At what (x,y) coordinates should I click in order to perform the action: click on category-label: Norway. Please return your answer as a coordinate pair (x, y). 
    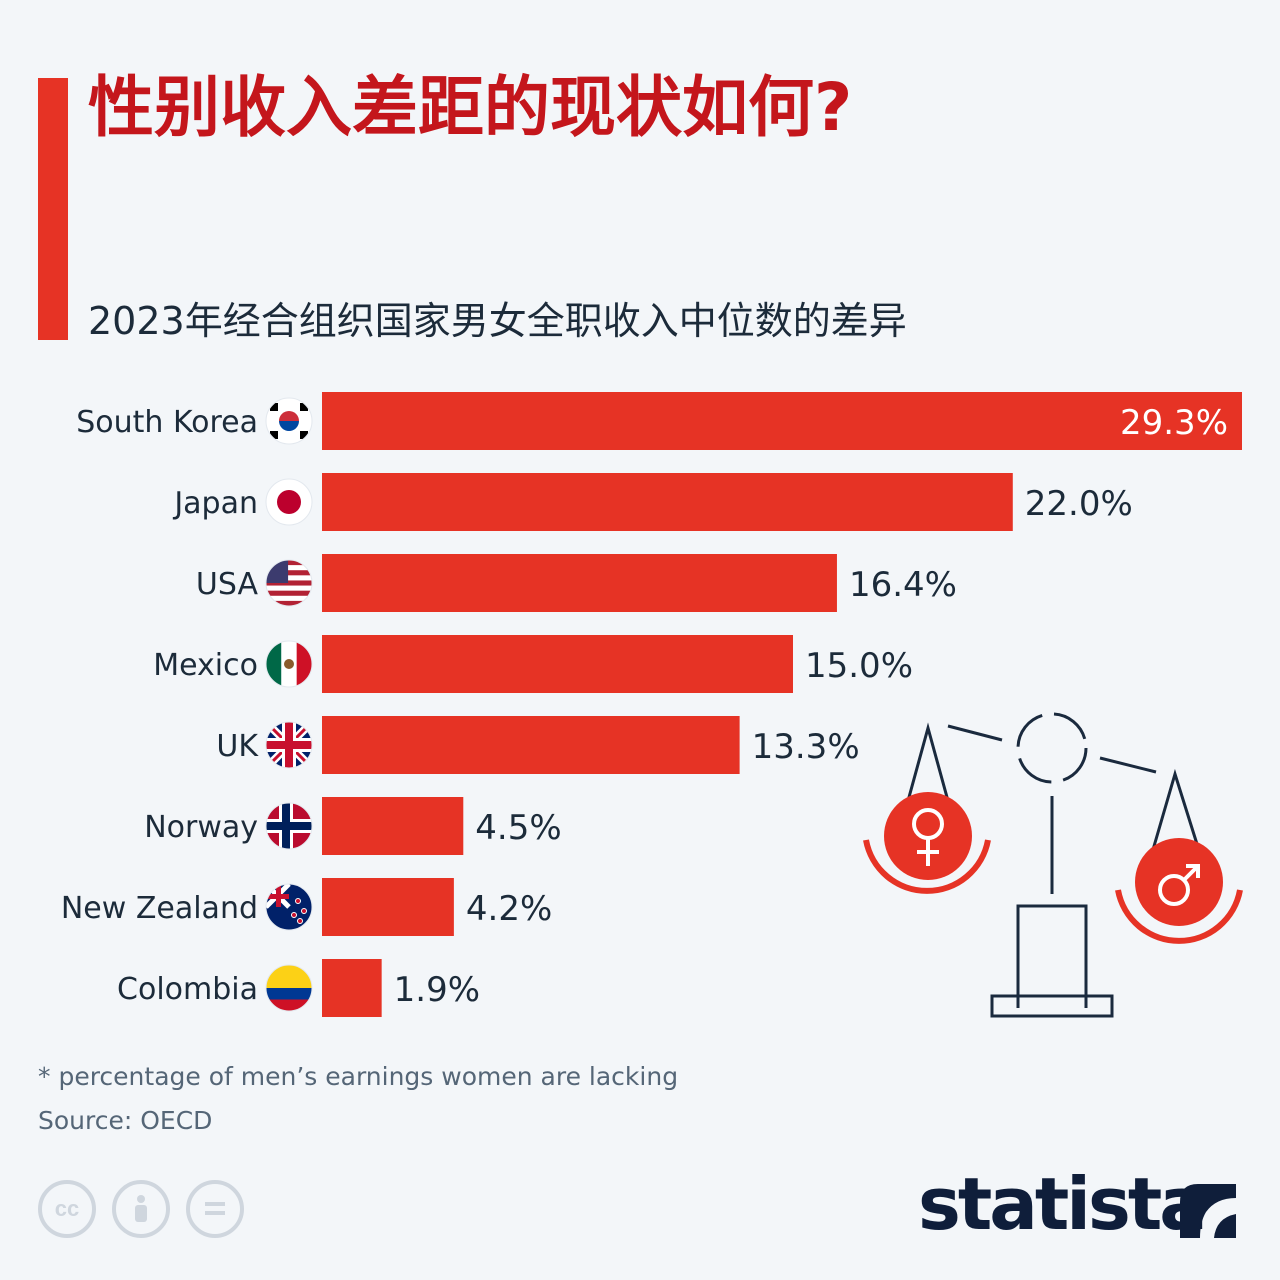
    Looking at the image, I should click on (201, 827).